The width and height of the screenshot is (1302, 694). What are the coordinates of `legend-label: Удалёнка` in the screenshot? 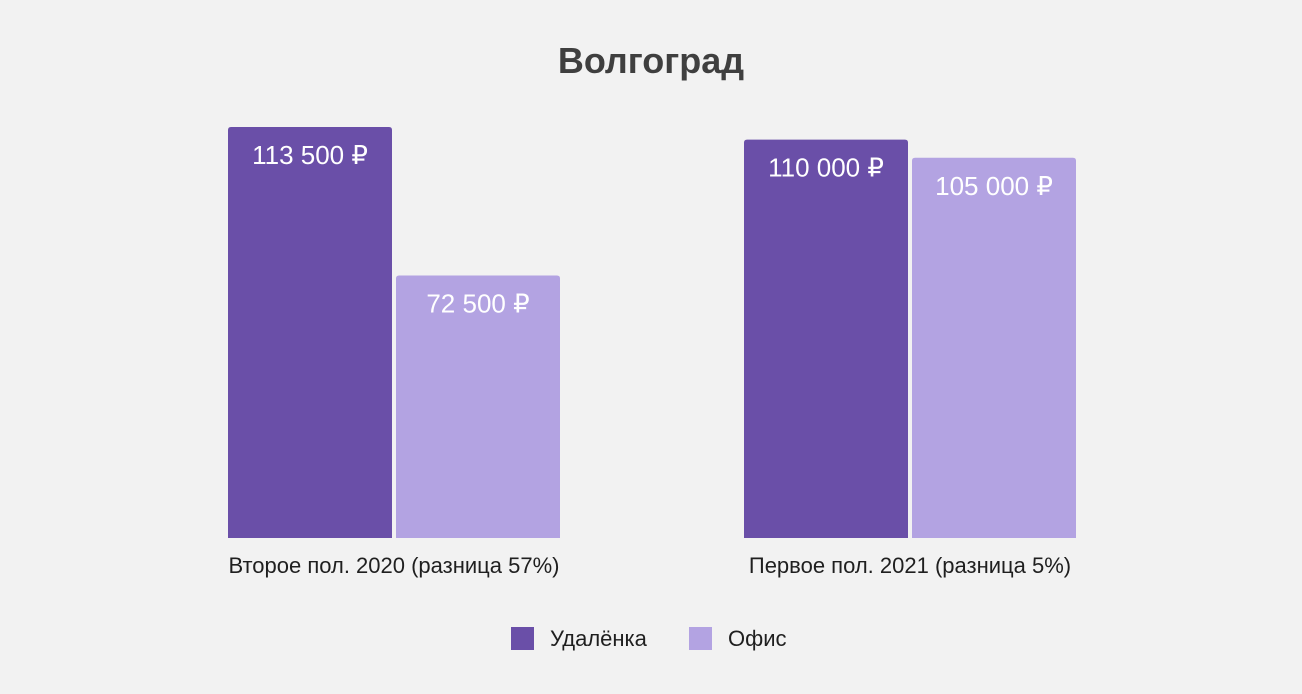 It's located at (599, 638).